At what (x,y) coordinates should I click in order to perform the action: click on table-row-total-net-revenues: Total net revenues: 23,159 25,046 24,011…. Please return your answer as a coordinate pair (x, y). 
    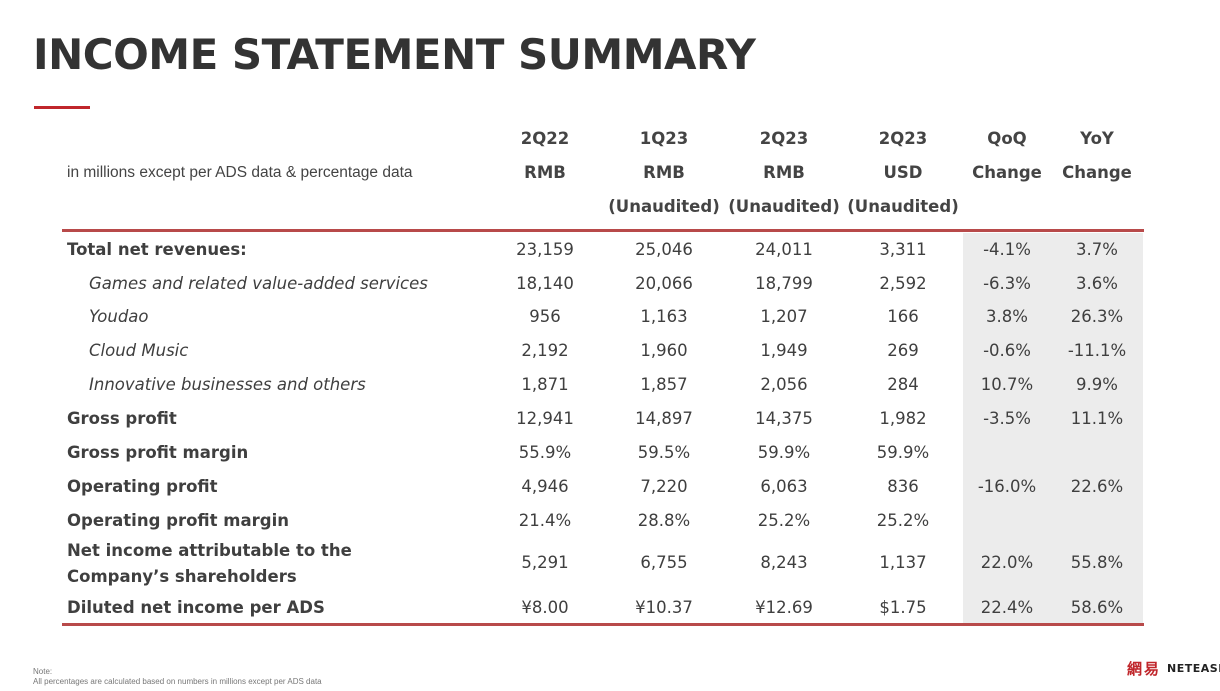
    Looking at the image, I should click on (610, 250).